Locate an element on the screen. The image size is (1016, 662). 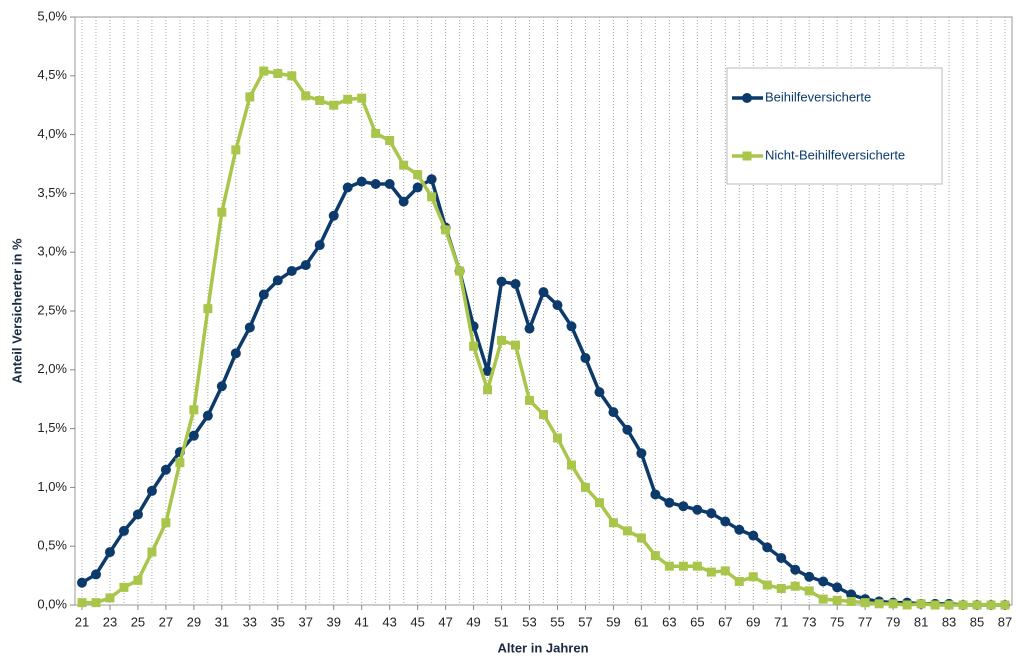
y-tick-label: 5,0% is located at coordinates (52, 15).